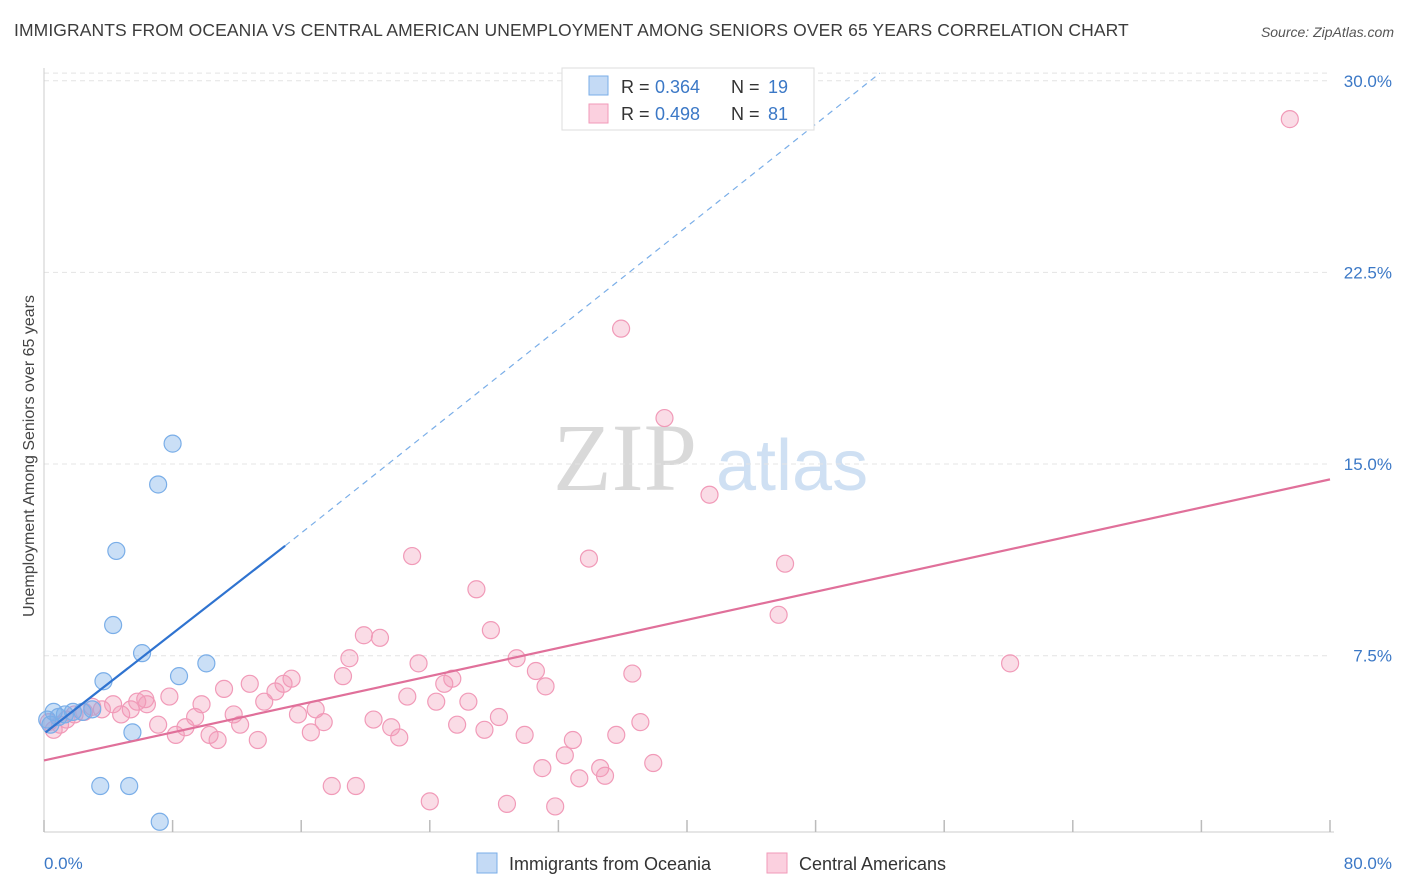 This screenshot has height=892, width=1406. What do you see at coordinates (1372, 656) in the screenshot?
I see `y-tick-label-0: 7.5%` at bounding box center [1372, 656].